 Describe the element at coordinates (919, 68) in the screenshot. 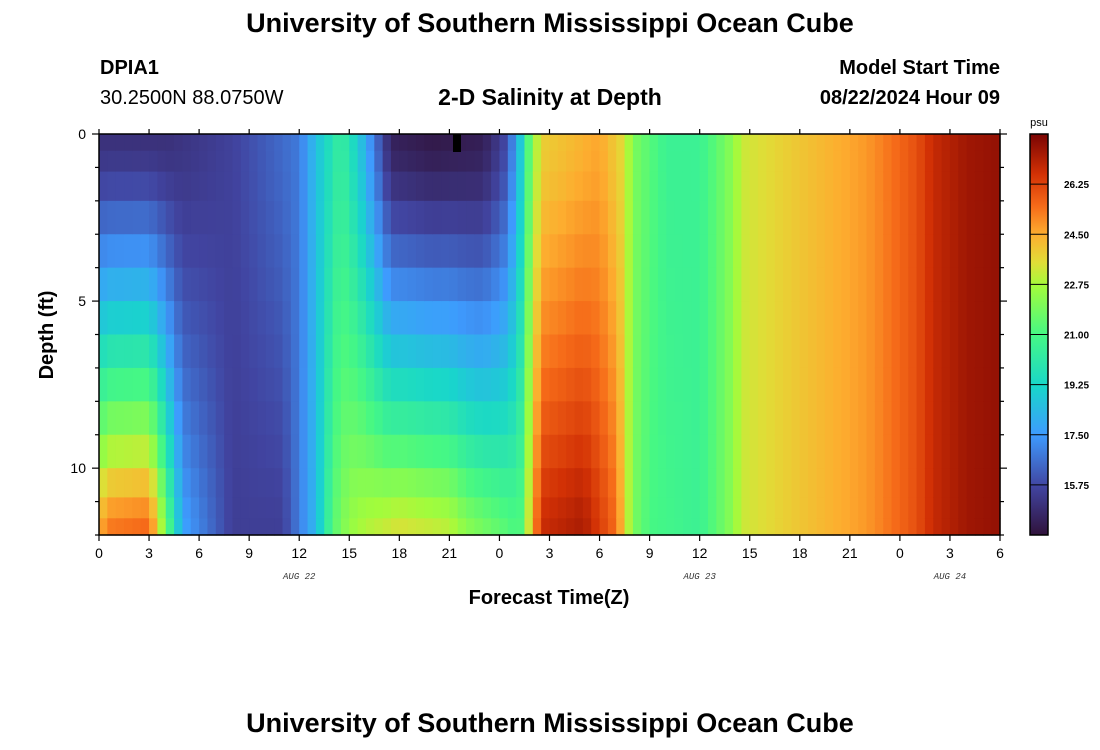

I see `model-start-label: Model Start Time` at that location.